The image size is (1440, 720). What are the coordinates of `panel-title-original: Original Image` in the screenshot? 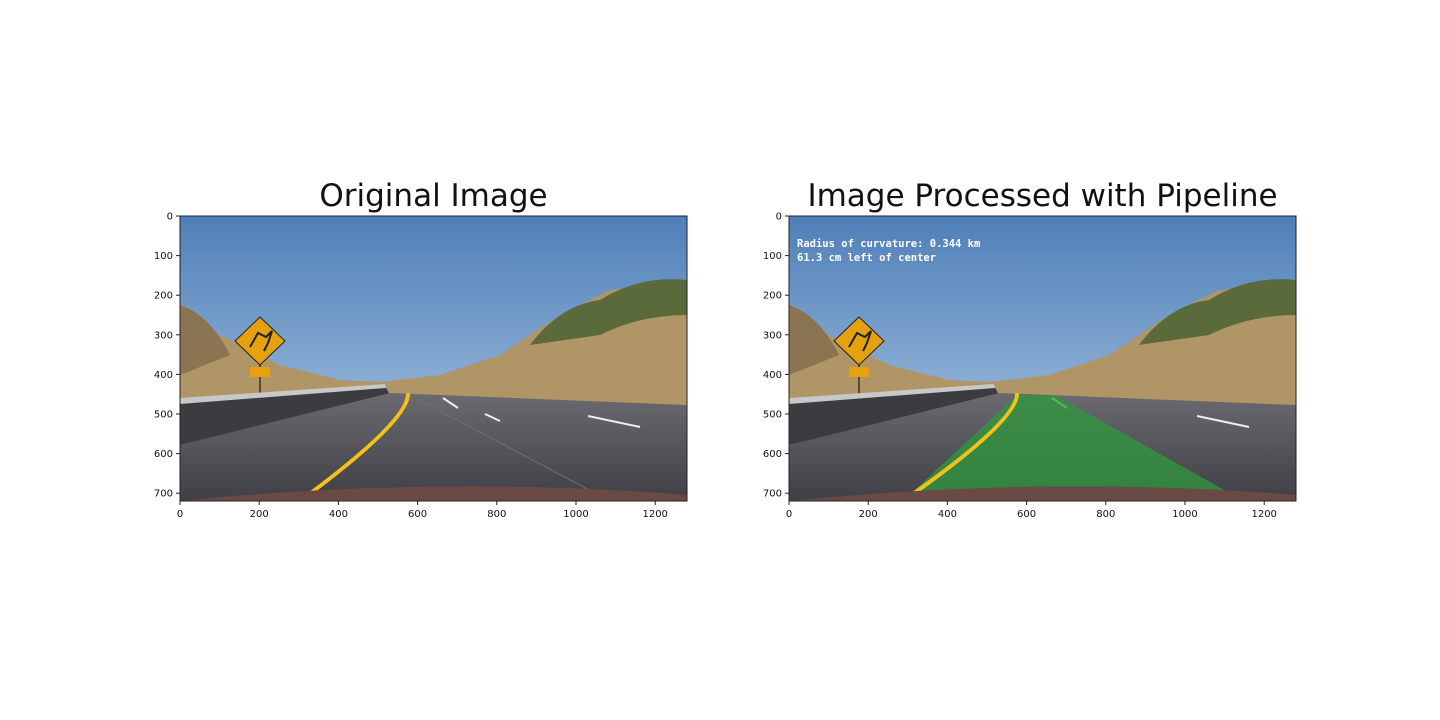 It's located at (433, 196).